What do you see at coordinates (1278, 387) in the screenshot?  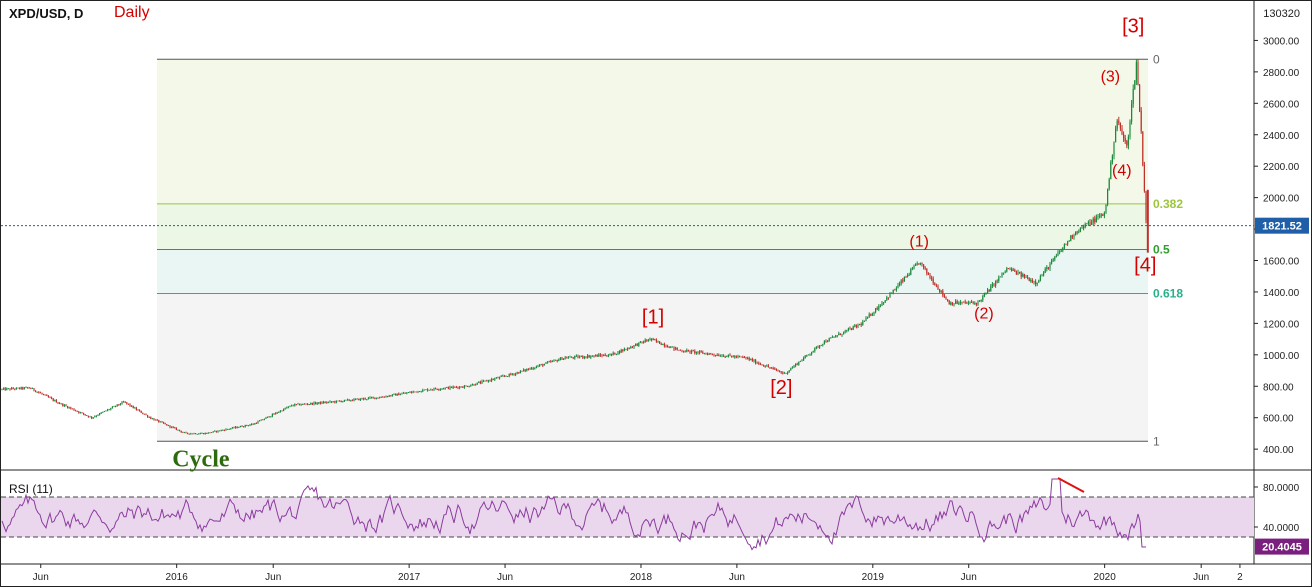 I see `price-tick-label: 800.00` at bounding box center [1278, 387].